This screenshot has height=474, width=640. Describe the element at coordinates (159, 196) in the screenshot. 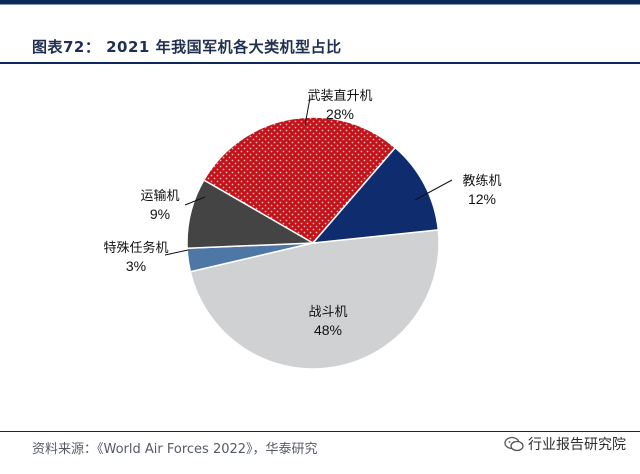

I see `slice-label: 运输机` at that location.